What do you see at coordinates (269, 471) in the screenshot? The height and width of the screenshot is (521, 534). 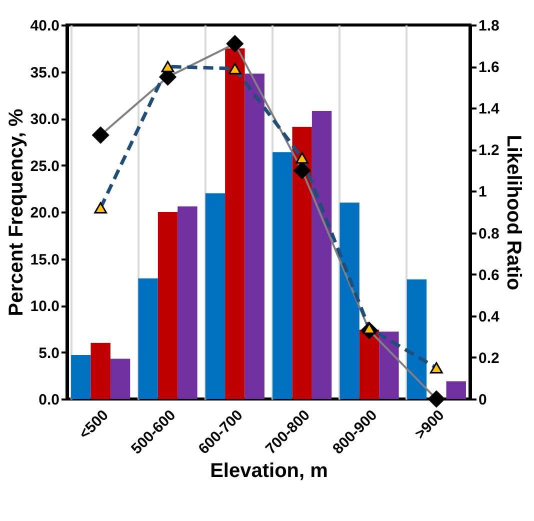 I see `x-axis-title: Elevation, m` at bounding box center [269, 471].